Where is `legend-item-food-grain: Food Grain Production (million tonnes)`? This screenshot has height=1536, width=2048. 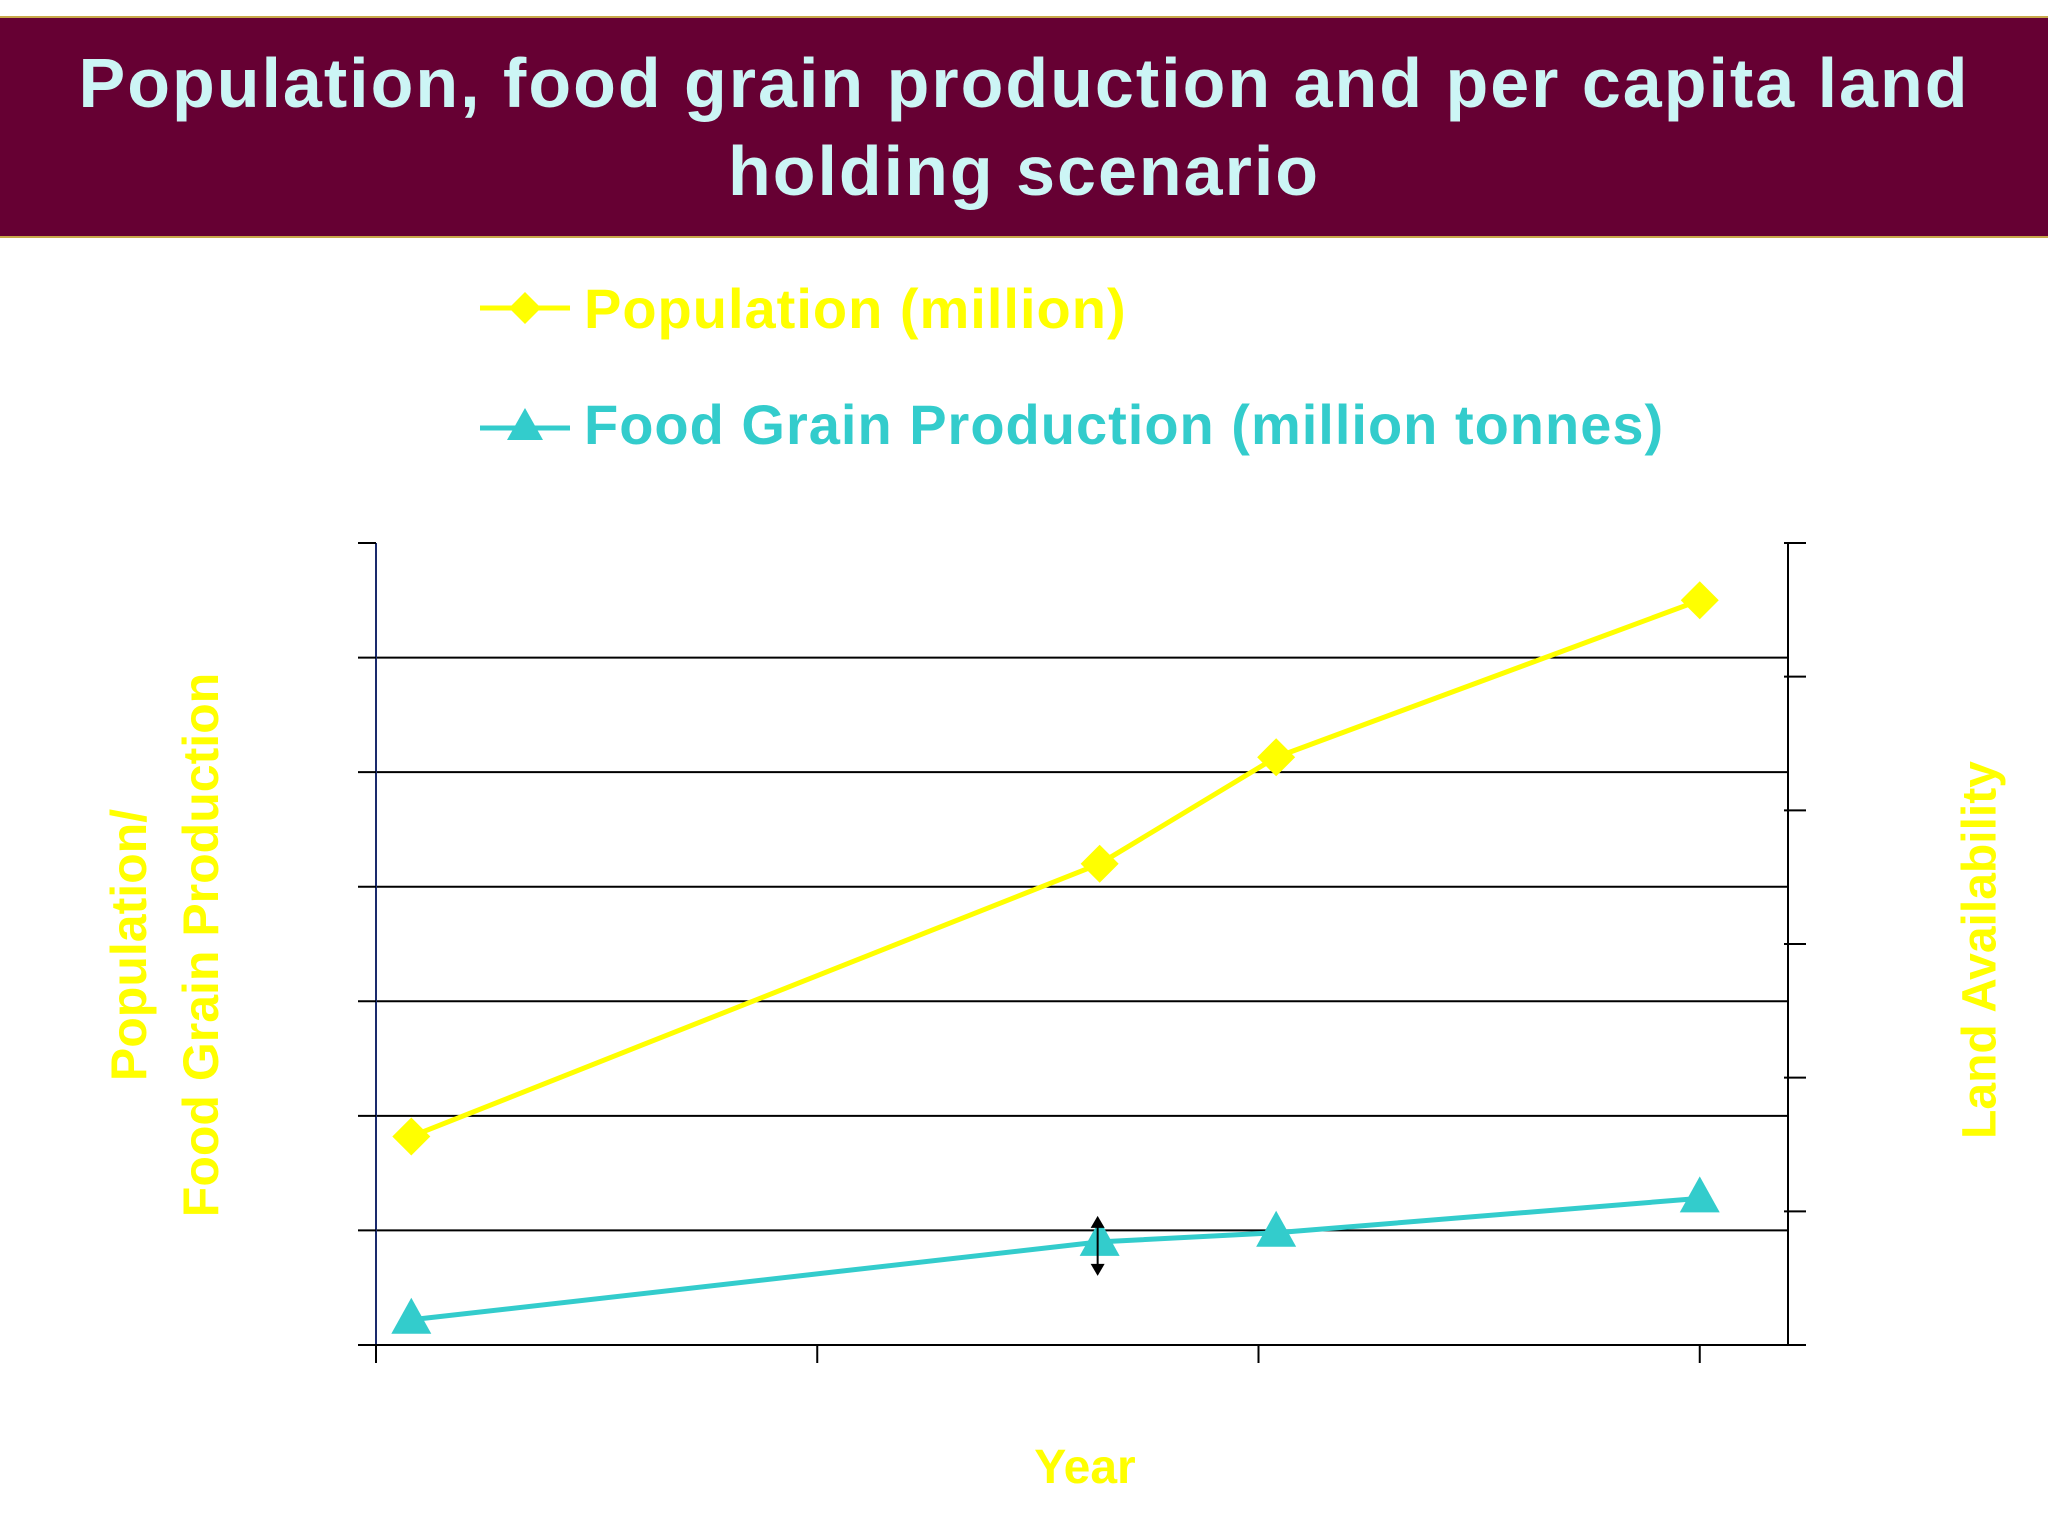 legend-item-food-grain: Food Grain Production (million tonnes) is located at coordinates (1072, 424).